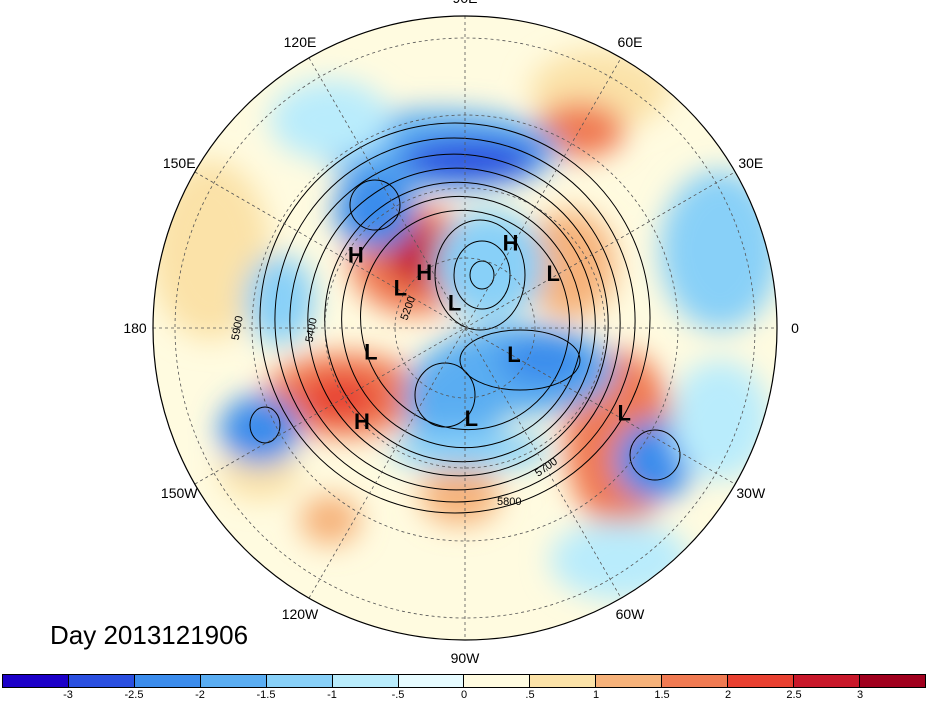  I want to click on colorbar-tick-label: 1.5, so click(662, 695).